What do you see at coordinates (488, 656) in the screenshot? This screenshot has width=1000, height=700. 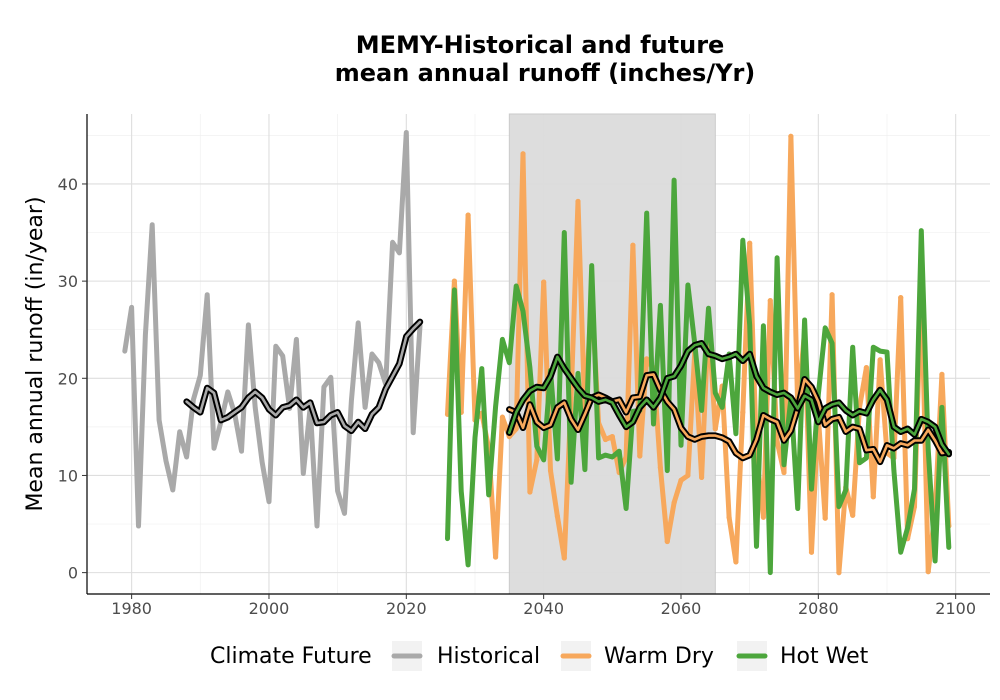 I see `legend-label-historical: Historical` at bounding box center [488, 656].